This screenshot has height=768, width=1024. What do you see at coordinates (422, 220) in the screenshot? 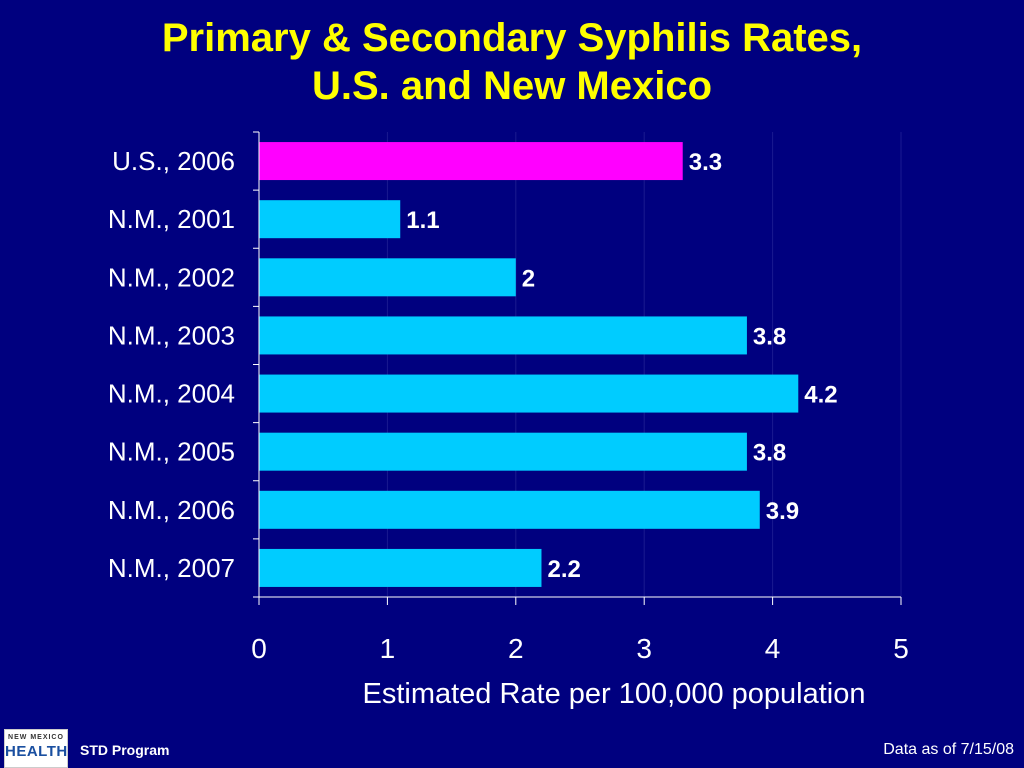
I see `value-label-1: 1.1` at bounding box center [422, 220].